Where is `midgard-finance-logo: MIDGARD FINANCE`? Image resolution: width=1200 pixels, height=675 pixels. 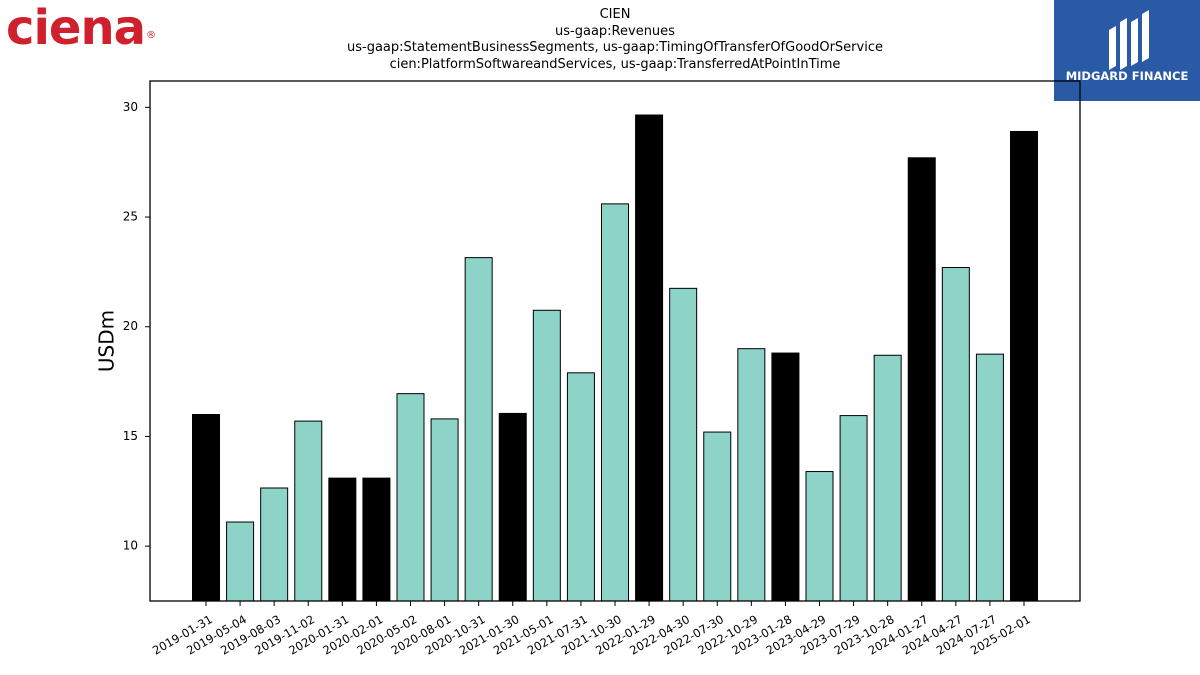 midgard-finance-logo: MIDGARD FINANCE is located at coordinates (1127, 50).